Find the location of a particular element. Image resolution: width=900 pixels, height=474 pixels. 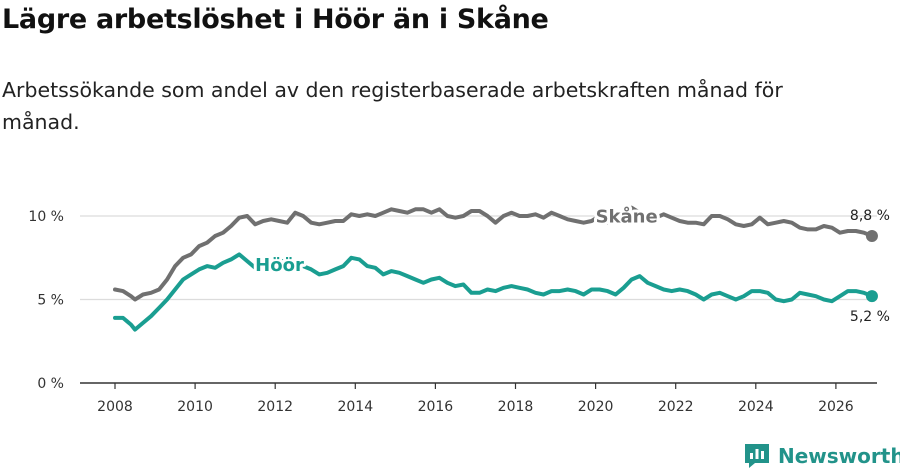

newsworthy-logo-icon is located at coordinates (757, 456).